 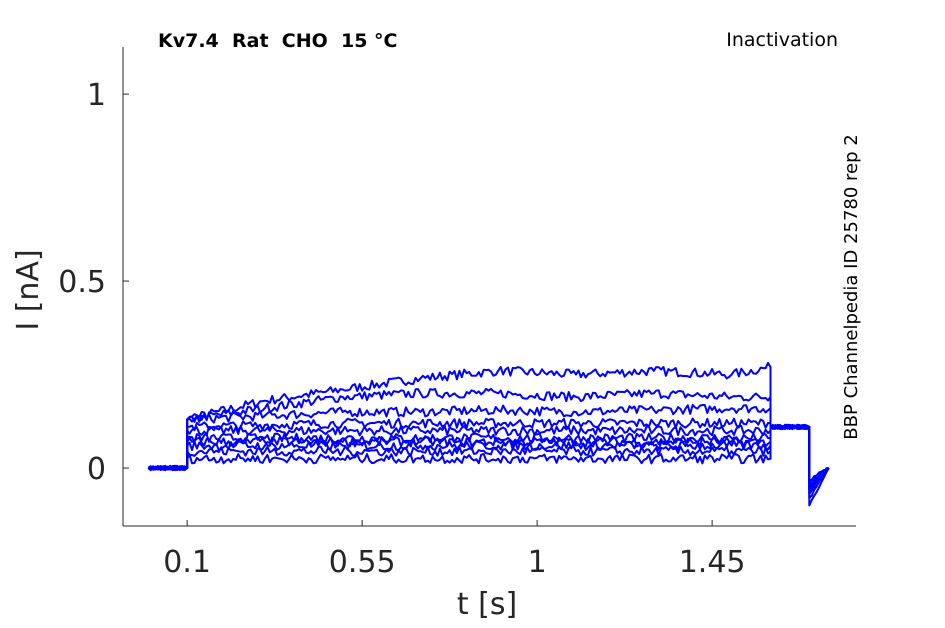 What do you see at coordinates (851, 286) in the screenshot?
I see `side-label: BBP Channelpedia ID 25780 rep 2` at bounding box center [851, 286].